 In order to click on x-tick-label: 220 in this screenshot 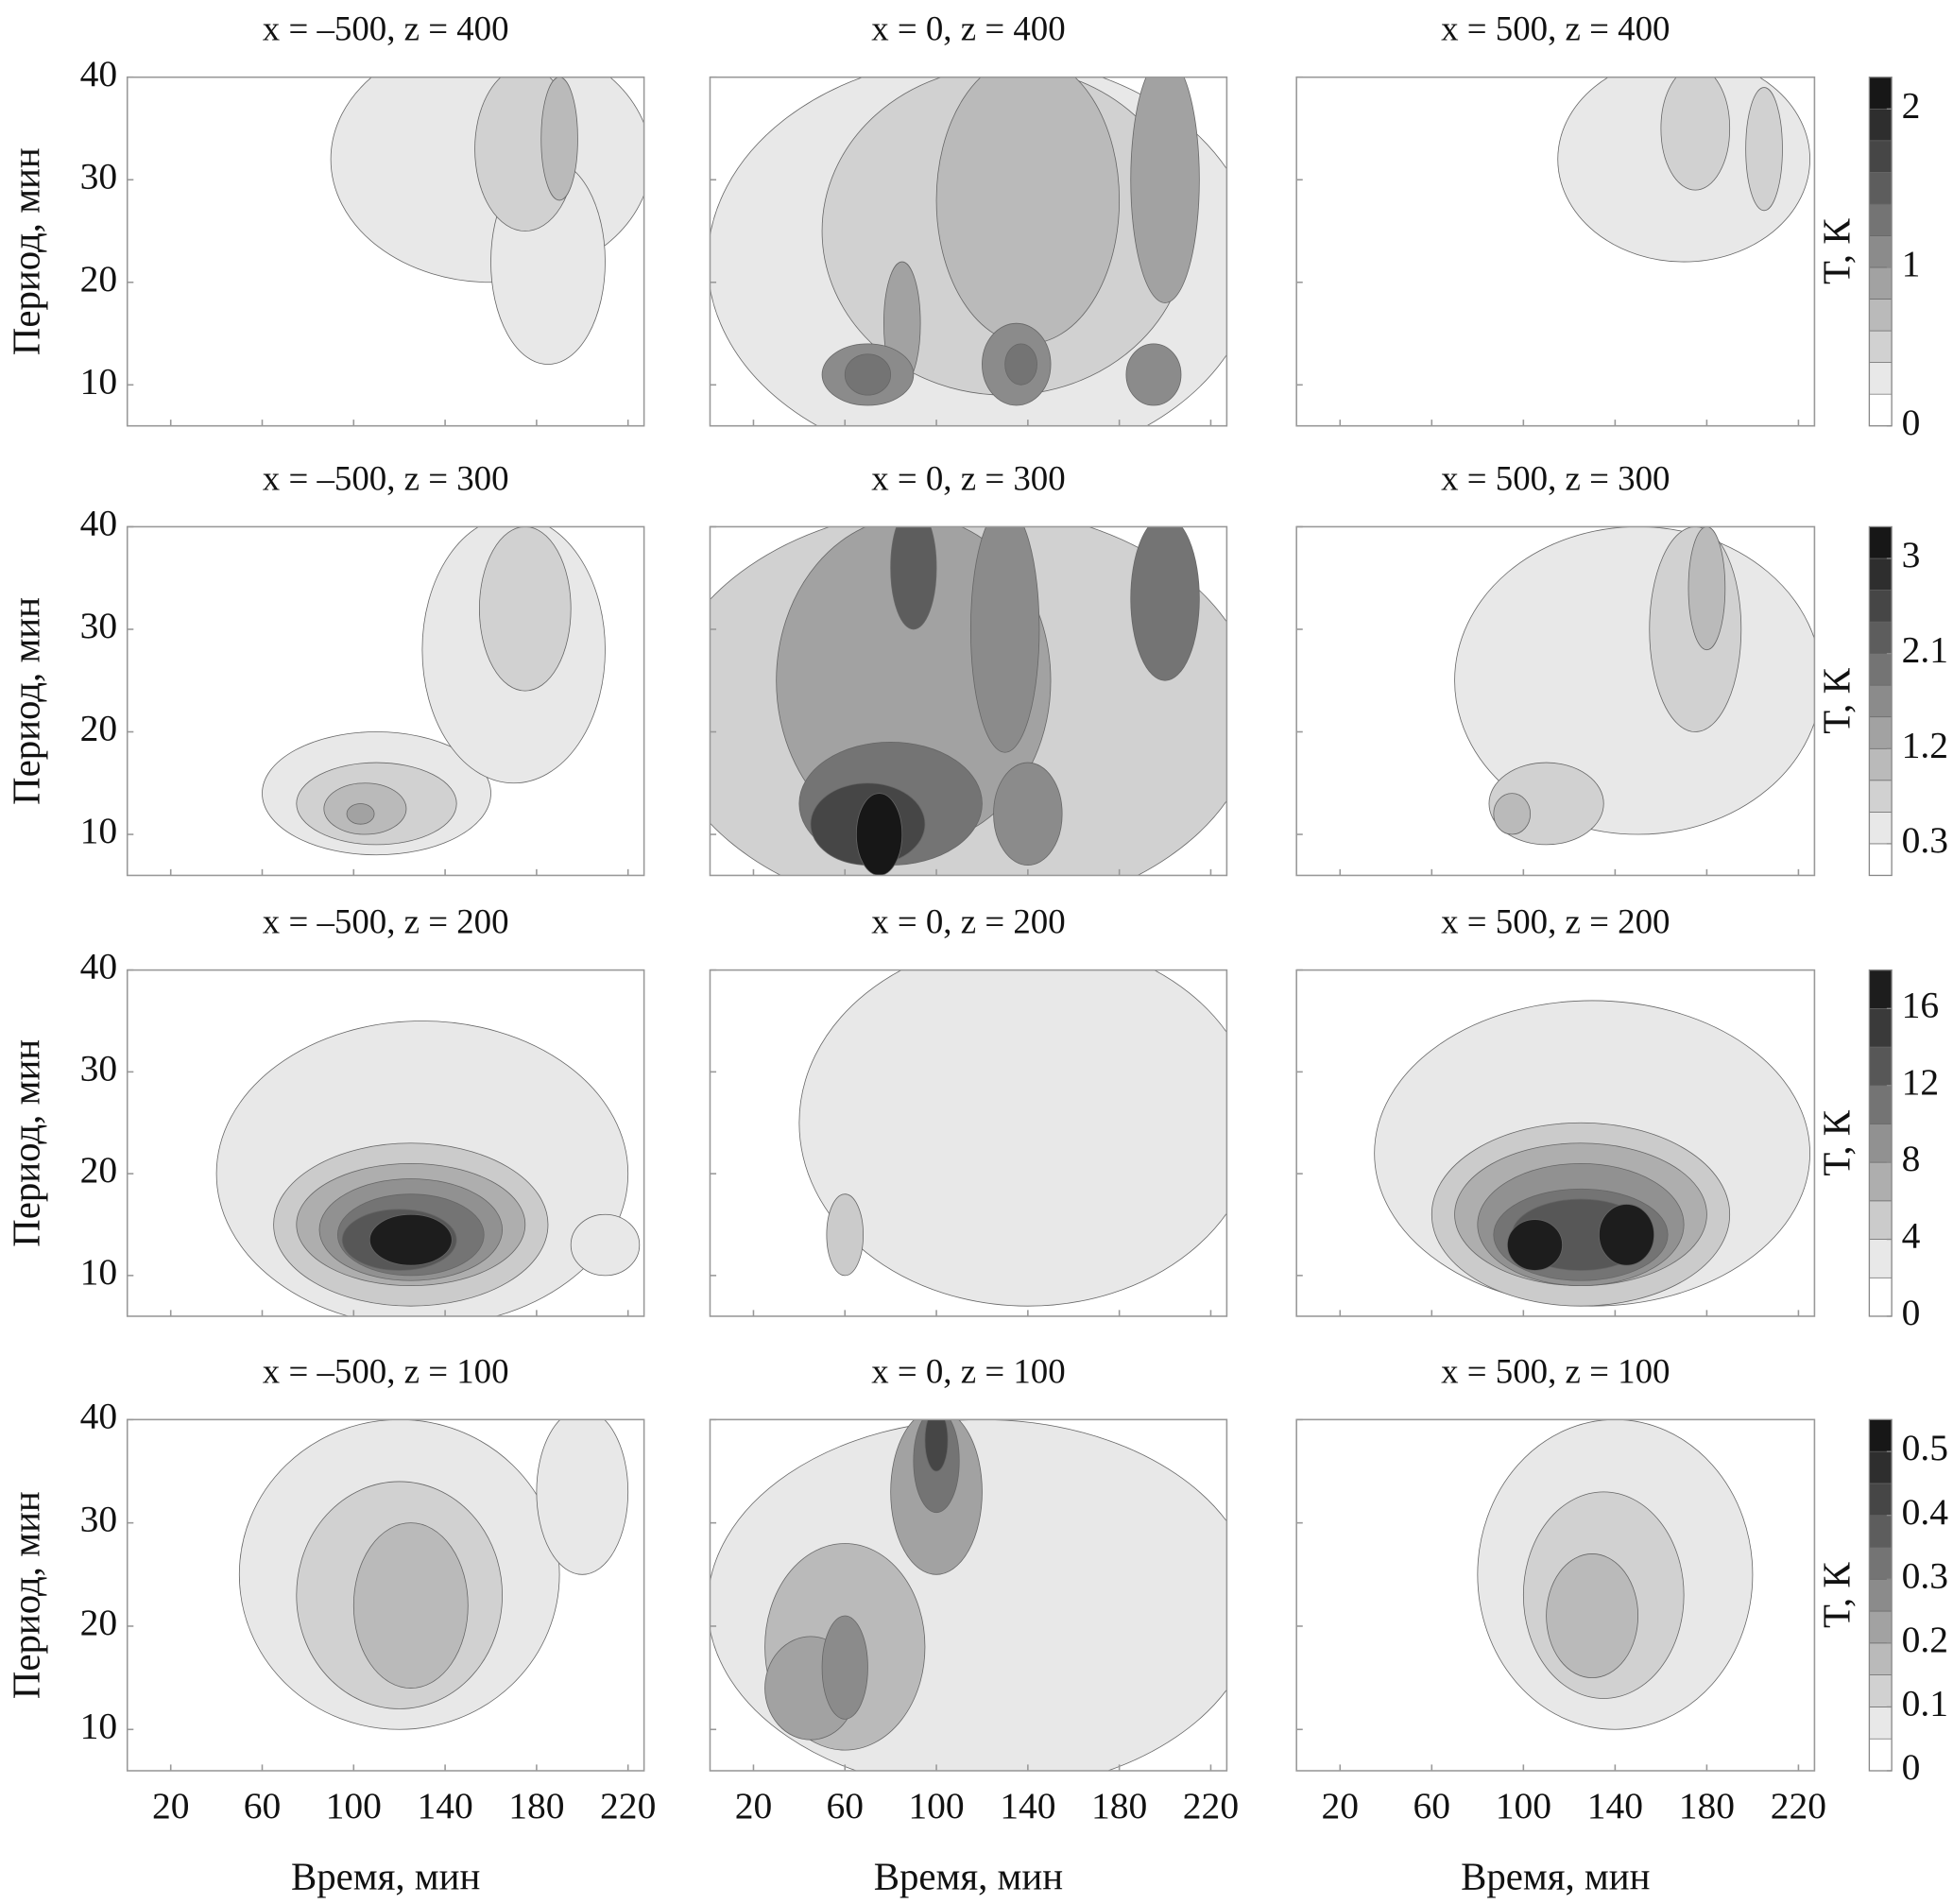, I will do `click(628, 1806)`.